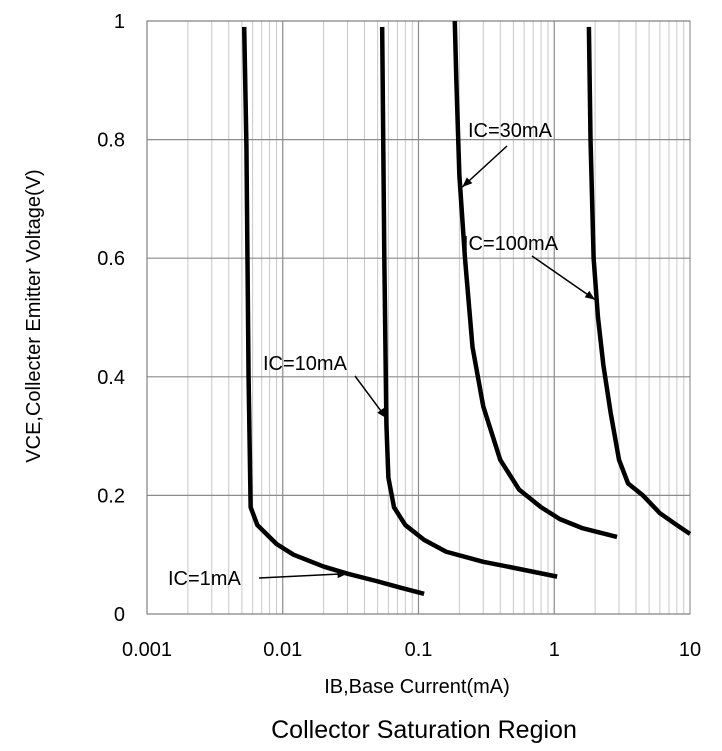 This screenshot has height=751, width=722. I want to click on chart-title: Collector Saturation Region, so click(424, 730).